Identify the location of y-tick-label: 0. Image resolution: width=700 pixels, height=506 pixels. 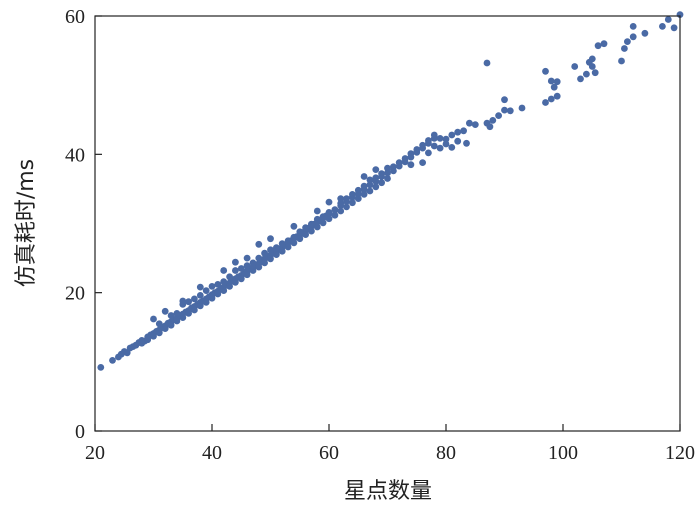
(80, 432).